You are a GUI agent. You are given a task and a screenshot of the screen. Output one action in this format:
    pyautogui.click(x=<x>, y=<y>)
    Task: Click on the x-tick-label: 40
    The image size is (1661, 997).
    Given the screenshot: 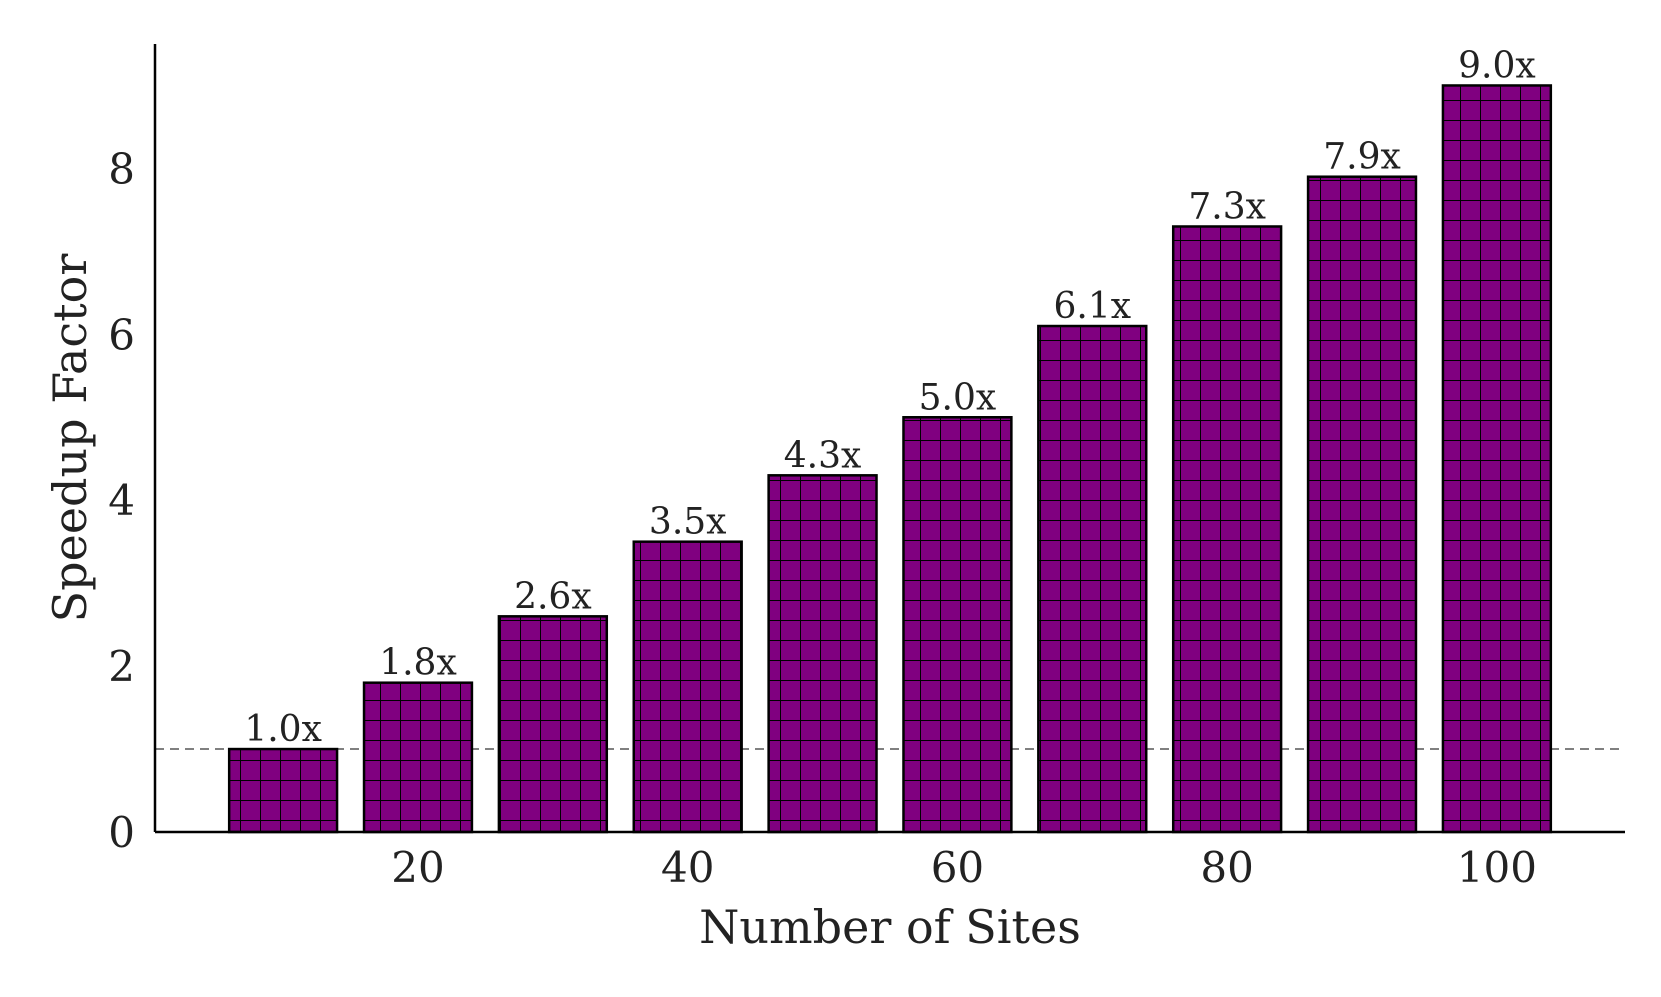 What is the action you would take?
    pyautogui.click(x=687, y=867)
    